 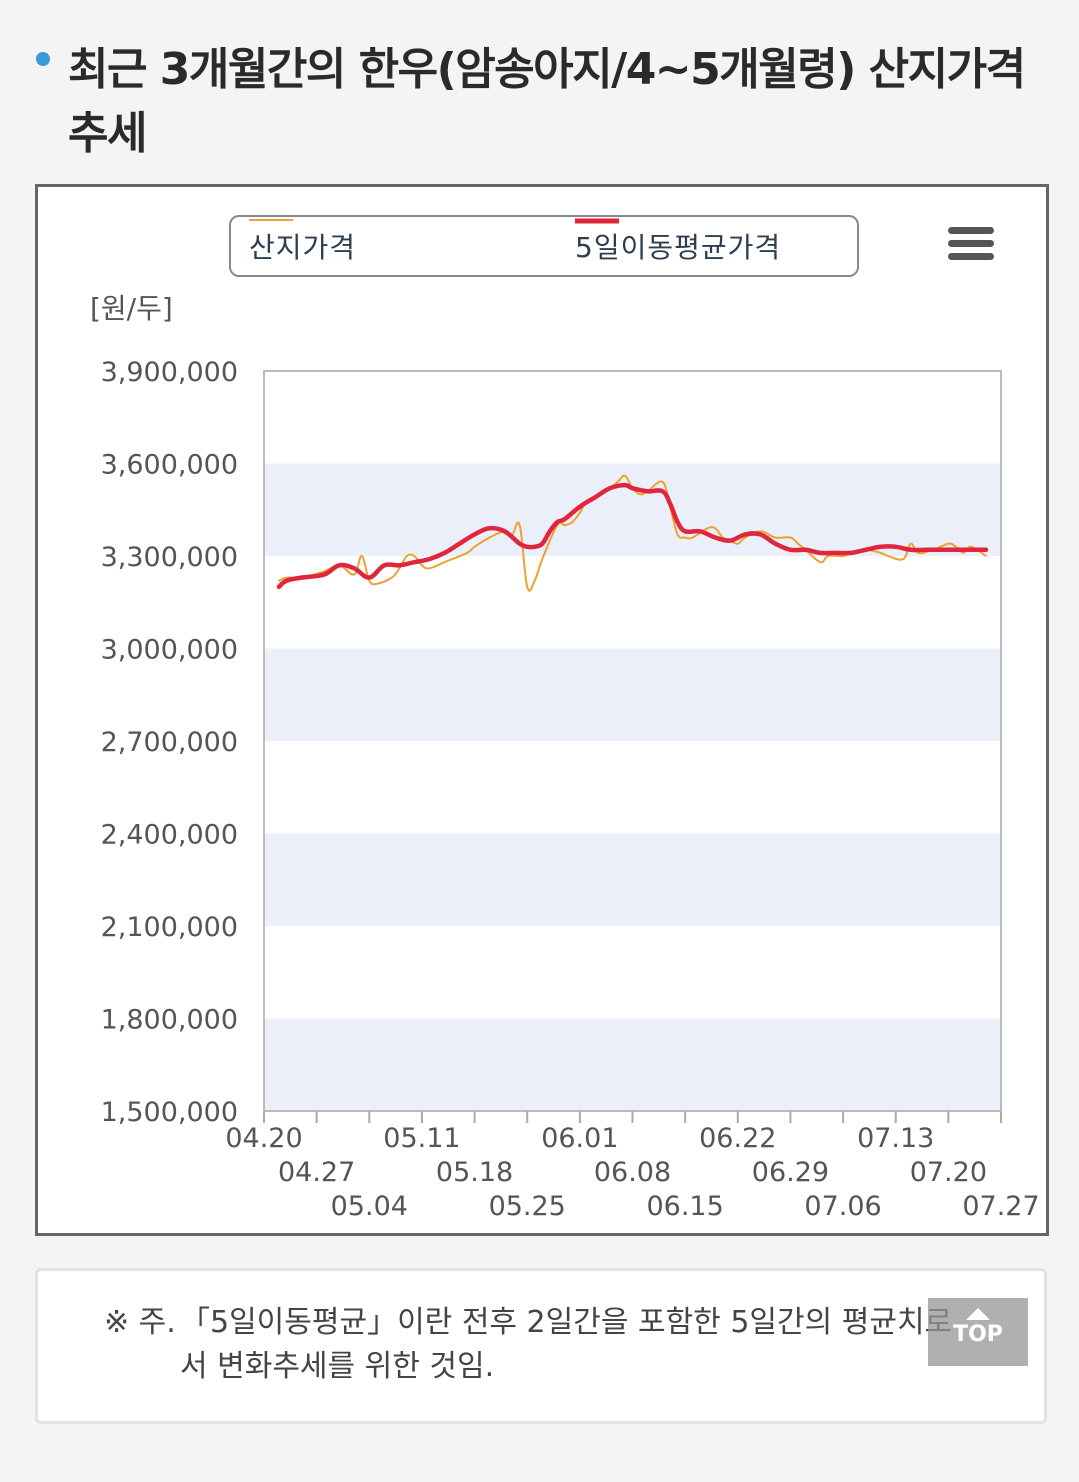 I want to click on legend-label-avg: 5일이동평균가격, so click(x=678, y=247).